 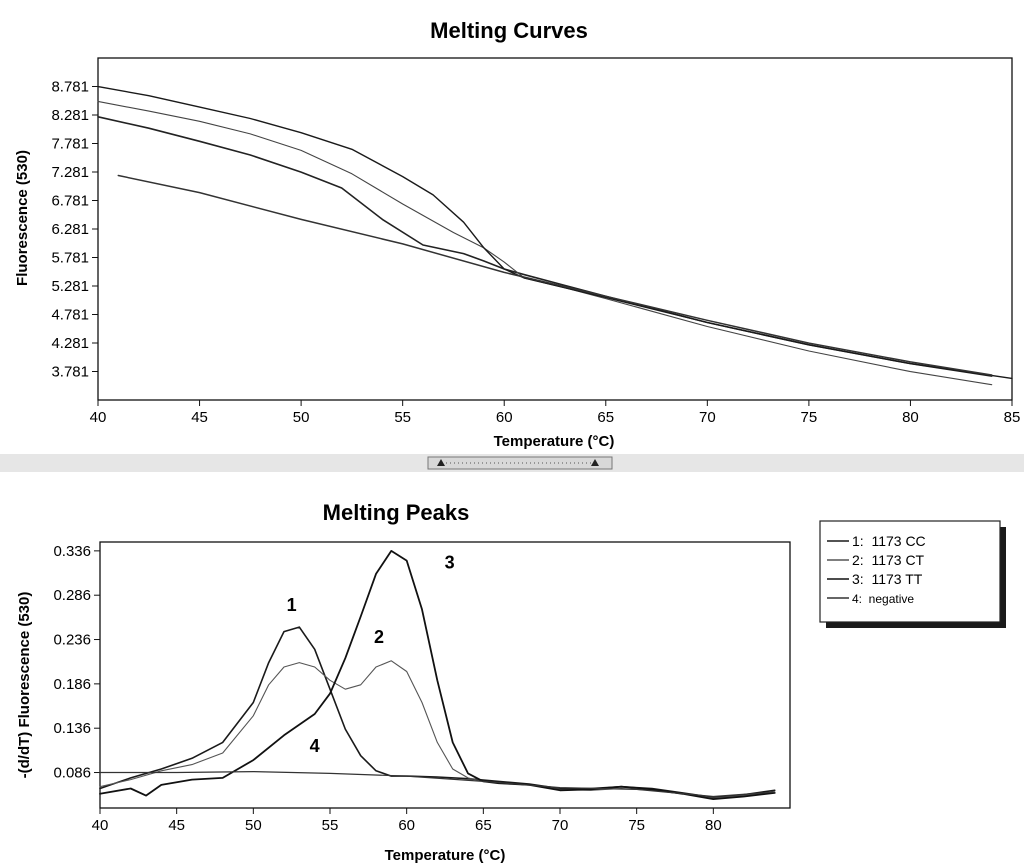 What do you see at coordinates (445, 855) in the screenshot?
I see `peaks-x-axis-label: Temperature (°C)` at bounding box center [445, 855].